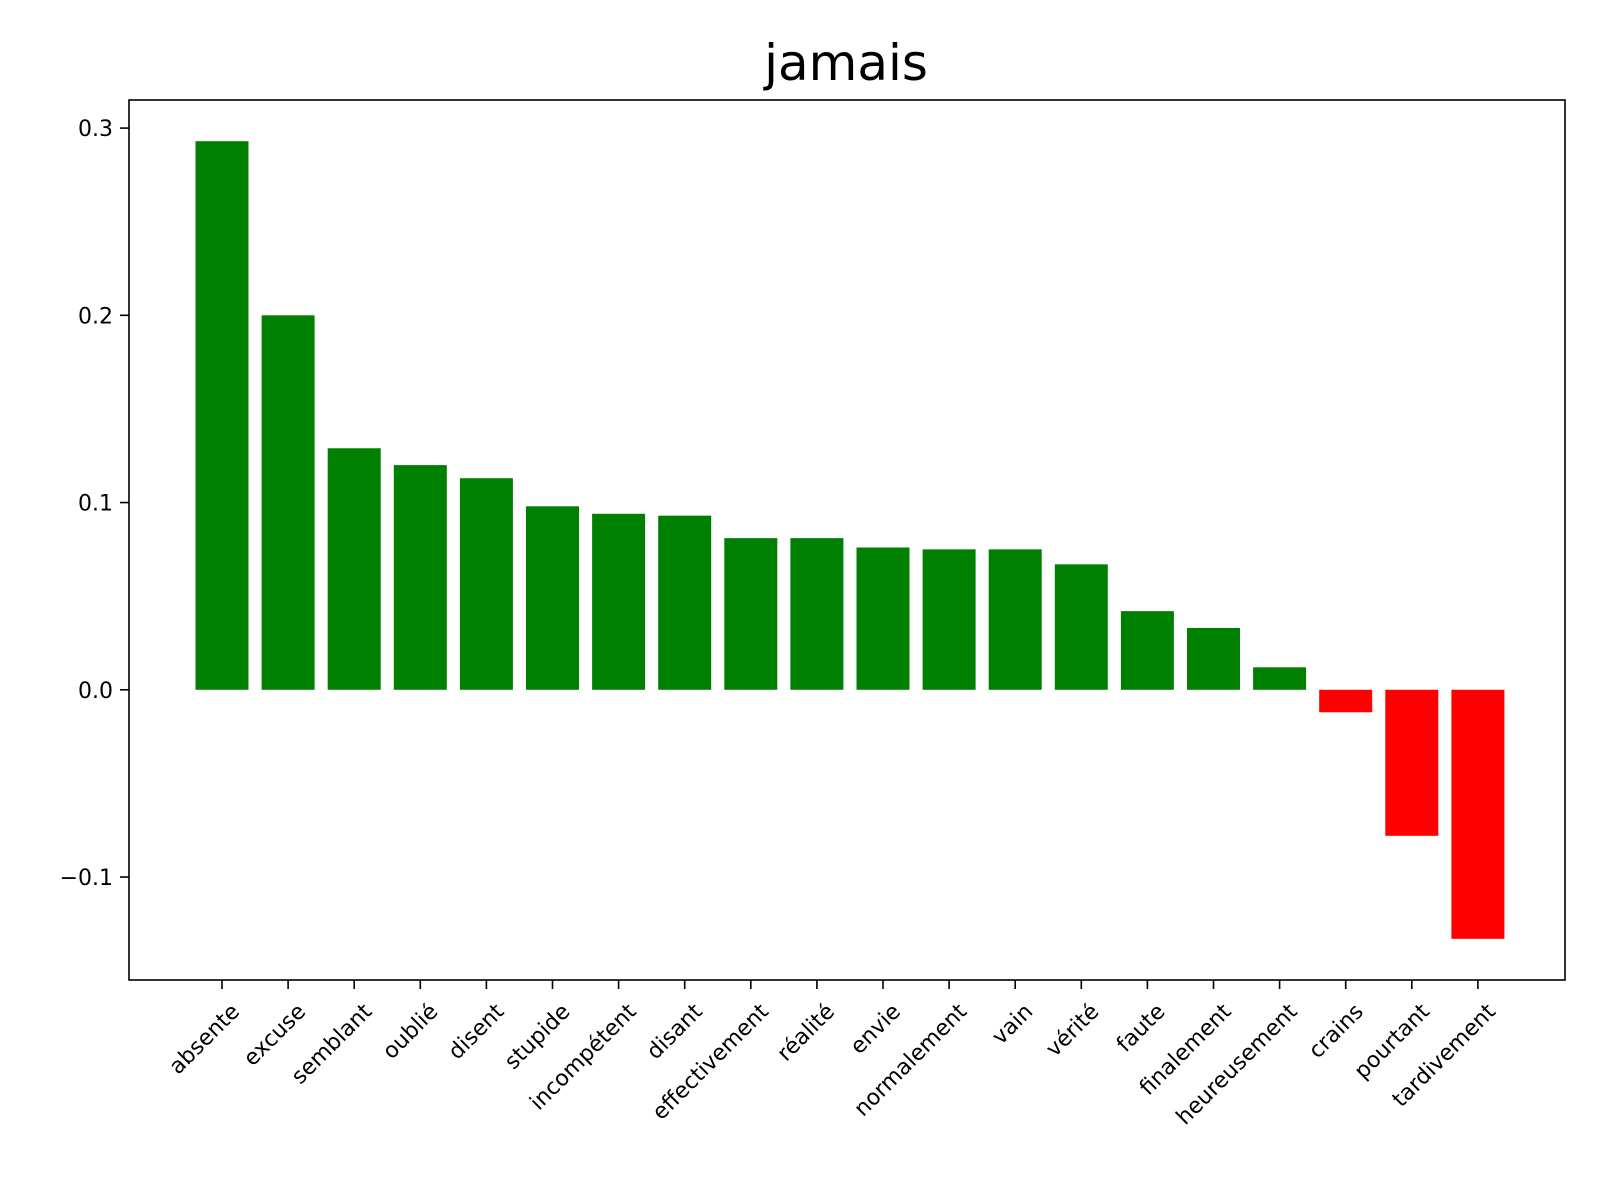  What do you see at coordinates (1412, 762) in the screenshot?
I see `bar-pourtant` at bounding box center [1412, 762].